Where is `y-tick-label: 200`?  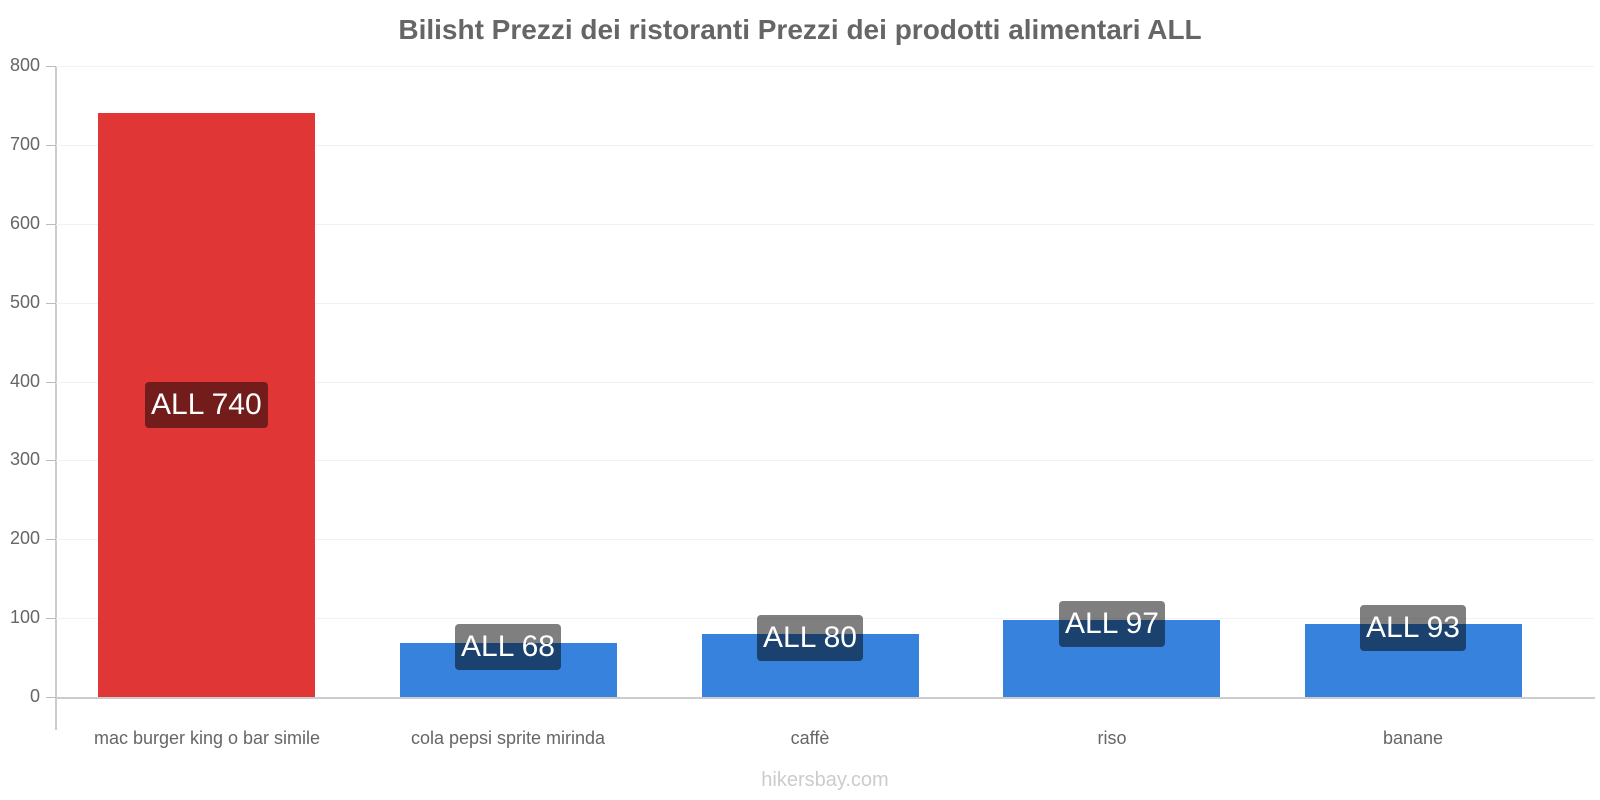 y-tick-label: 200 is located at coordinates (24, 538).